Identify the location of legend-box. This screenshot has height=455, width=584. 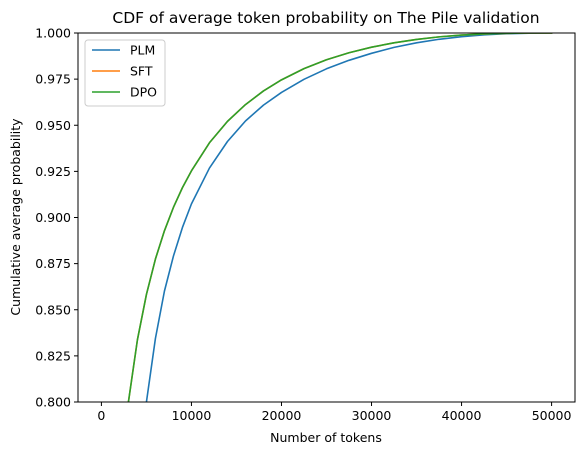
(125, 73).